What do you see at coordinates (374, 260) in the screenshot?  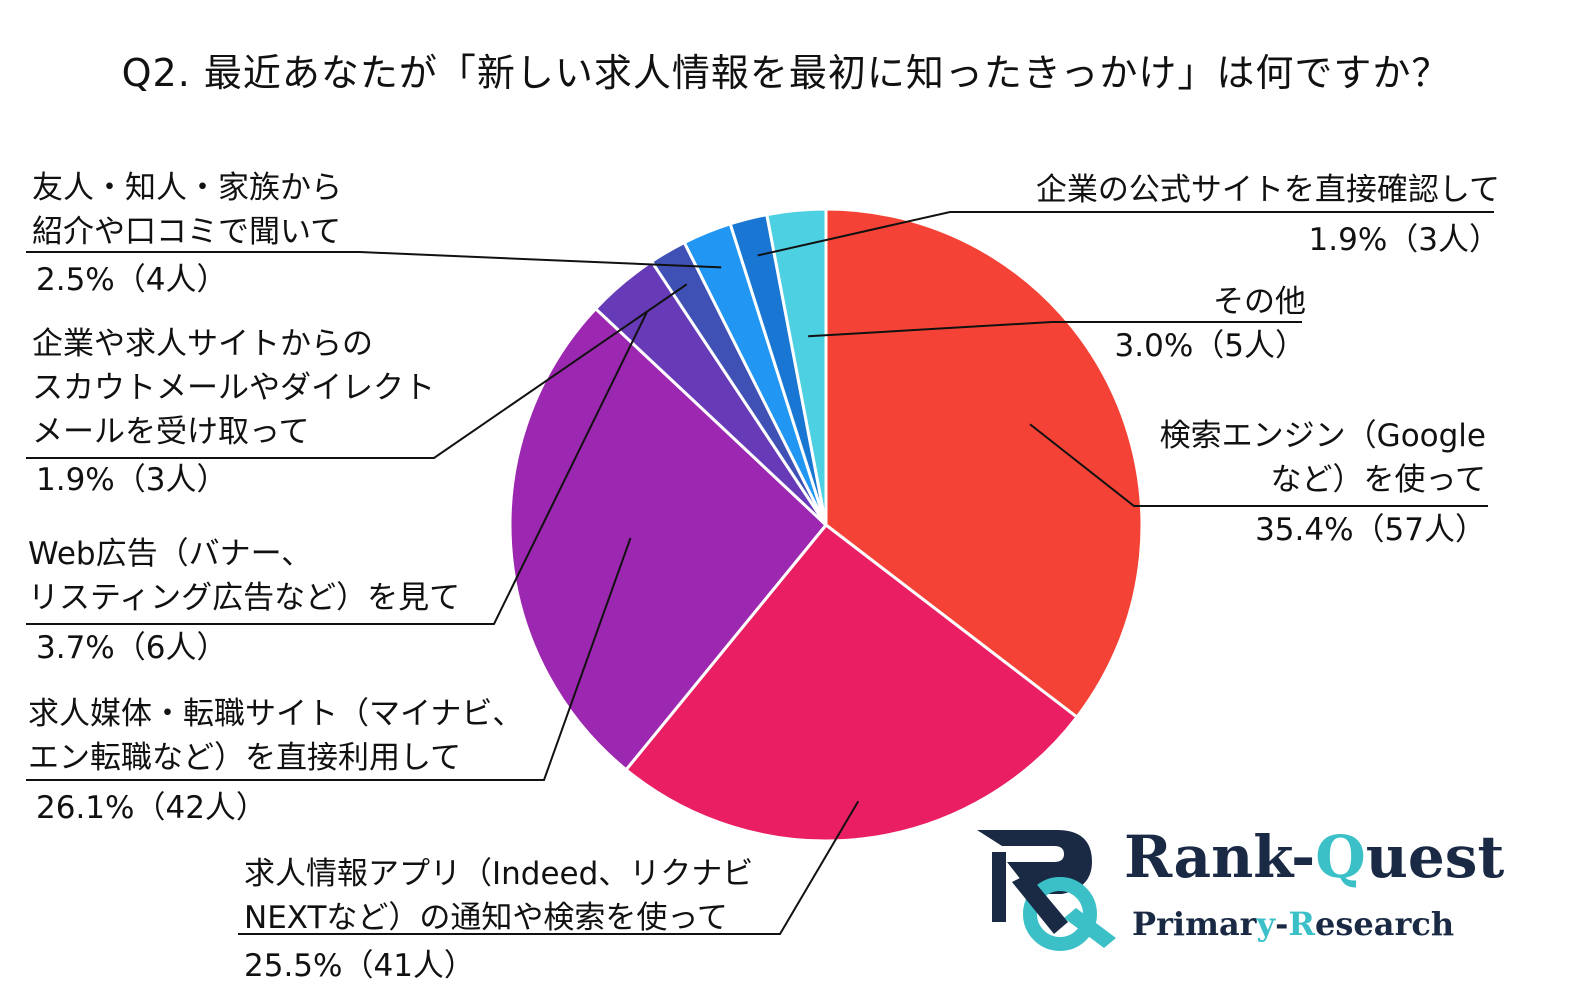 I see `leader-line-friends` at bounding box center [374, 260].